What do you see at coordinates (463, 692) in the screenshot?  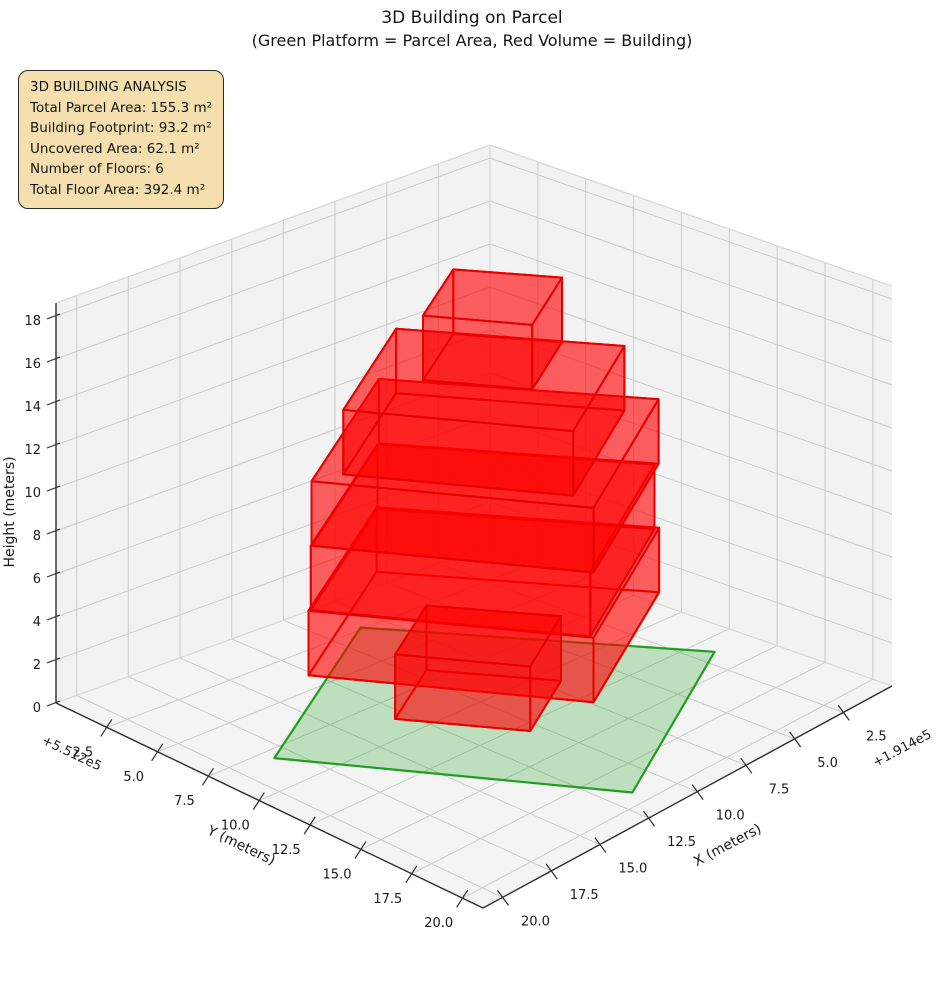 I see `floor-1-side-face` at bounding box center [463, 692].